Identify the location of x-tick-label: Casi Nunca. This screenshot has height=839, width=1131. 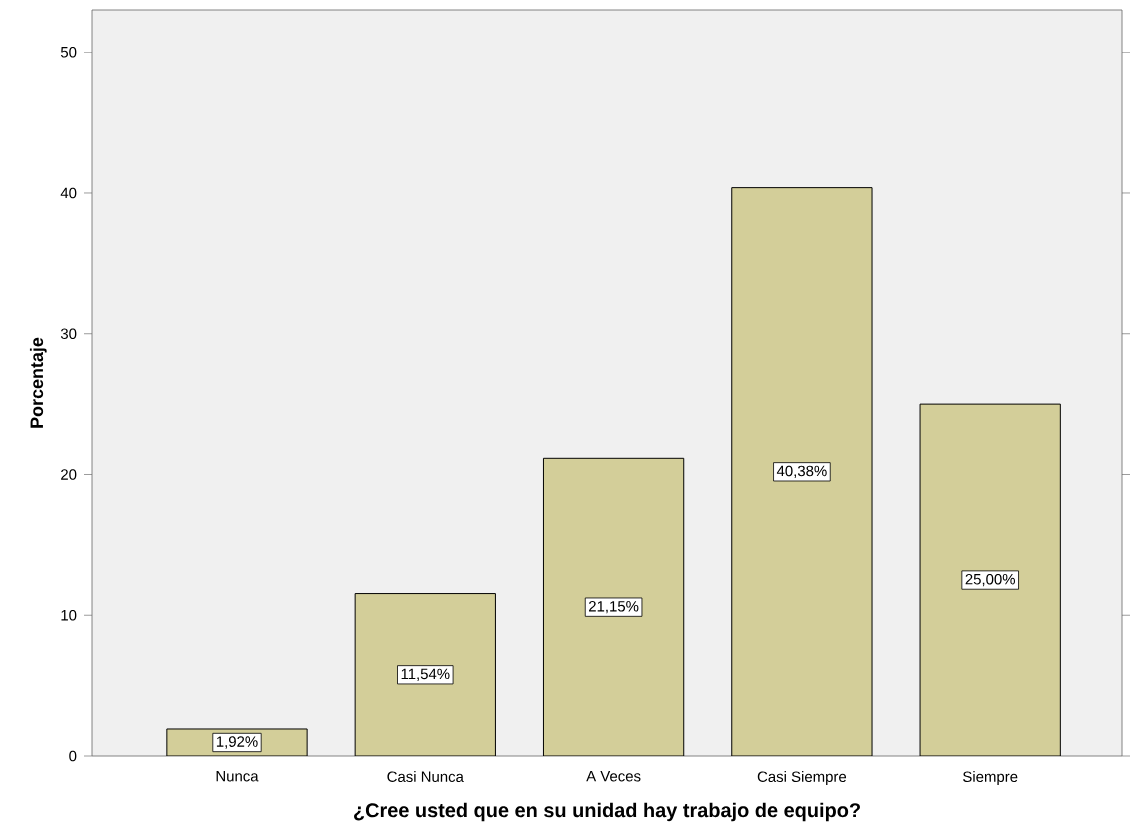
(425, 777).